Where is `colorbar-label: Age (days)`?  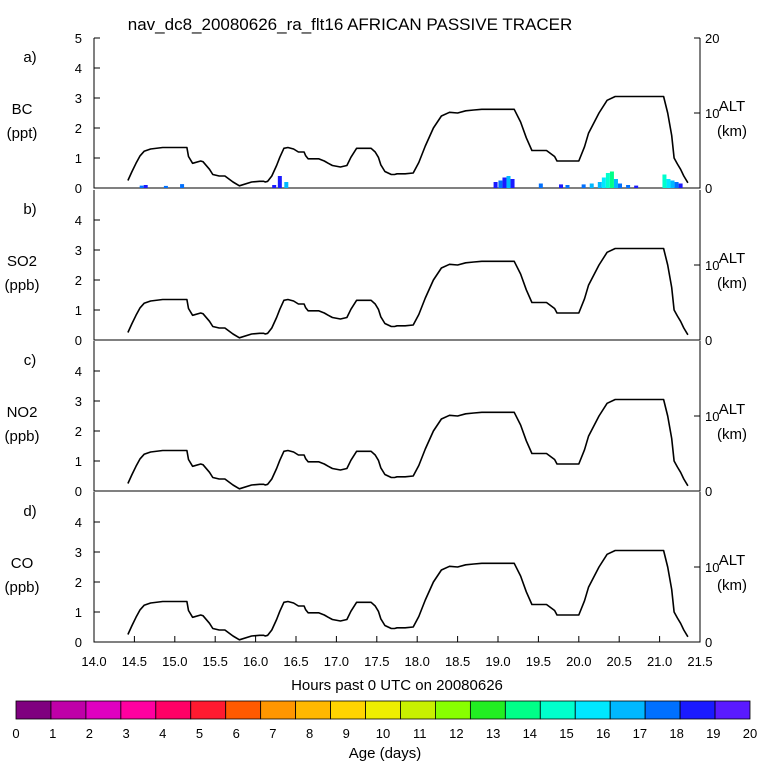 colorbar-label: Age (days) is located at coordinates (385, 753).